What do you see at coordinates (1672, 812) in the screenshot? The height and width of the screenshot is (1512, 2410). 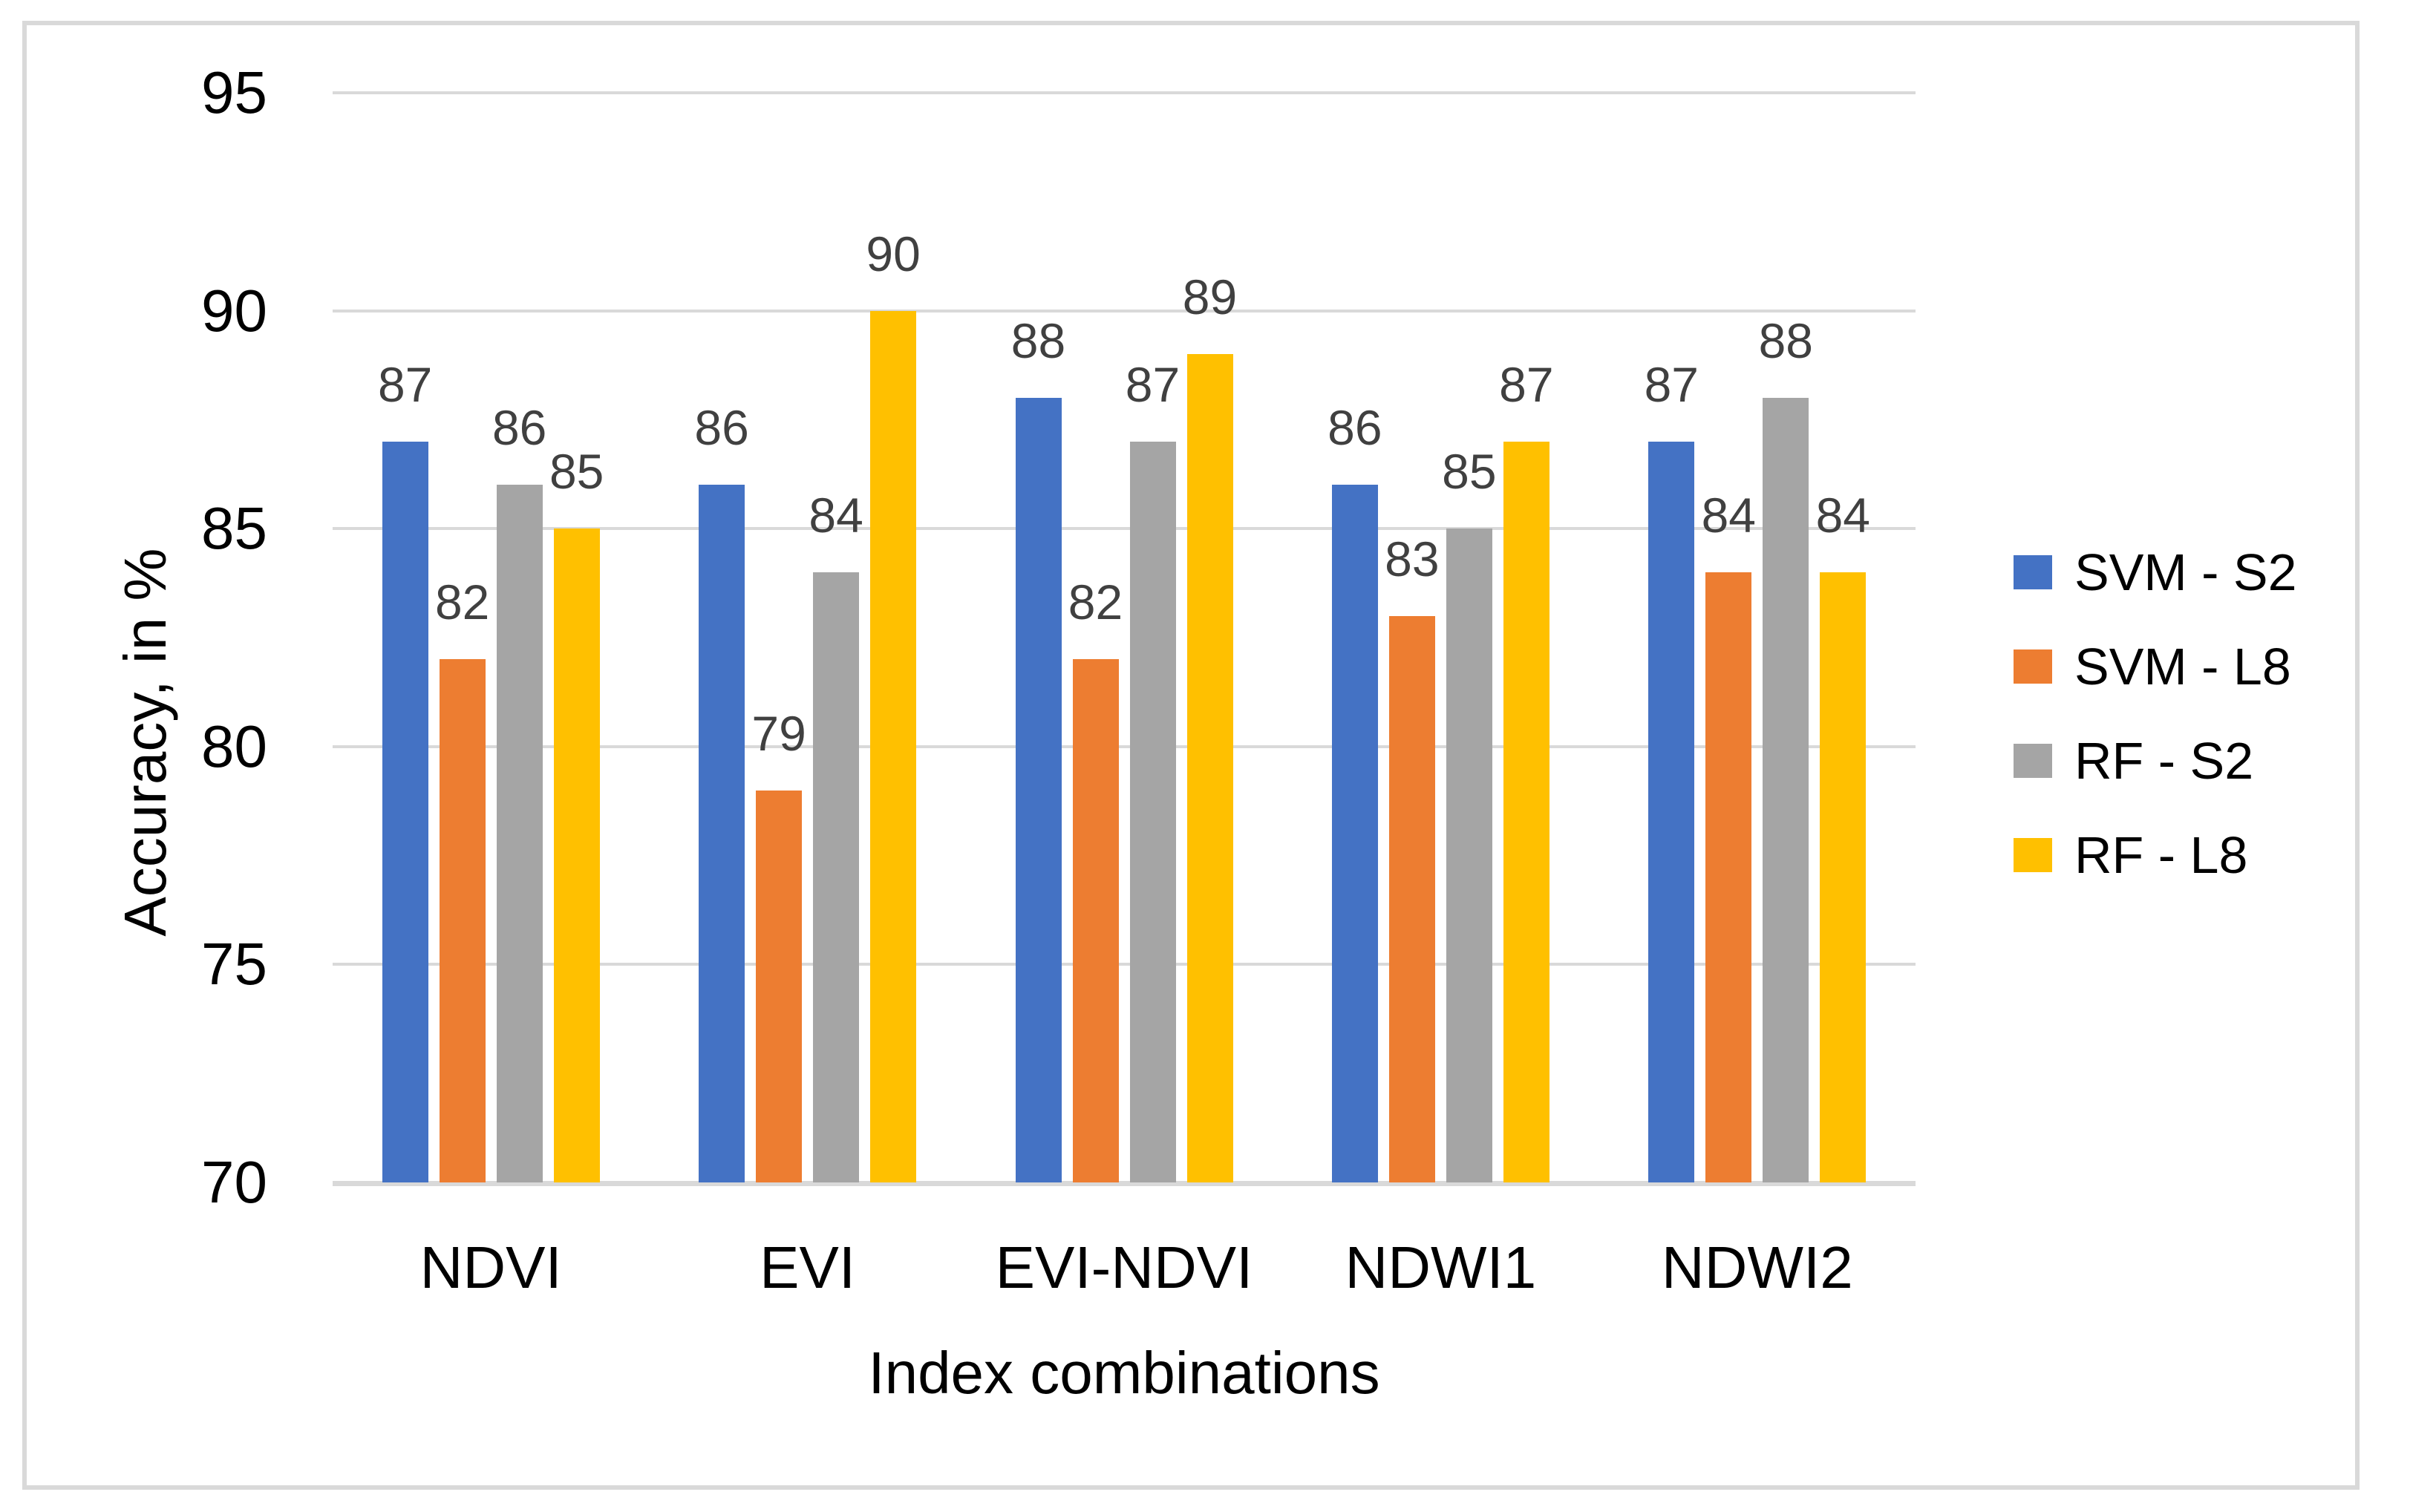 I see `bar-svm-s2-ndwi2` at bounding box center [1672, 812].